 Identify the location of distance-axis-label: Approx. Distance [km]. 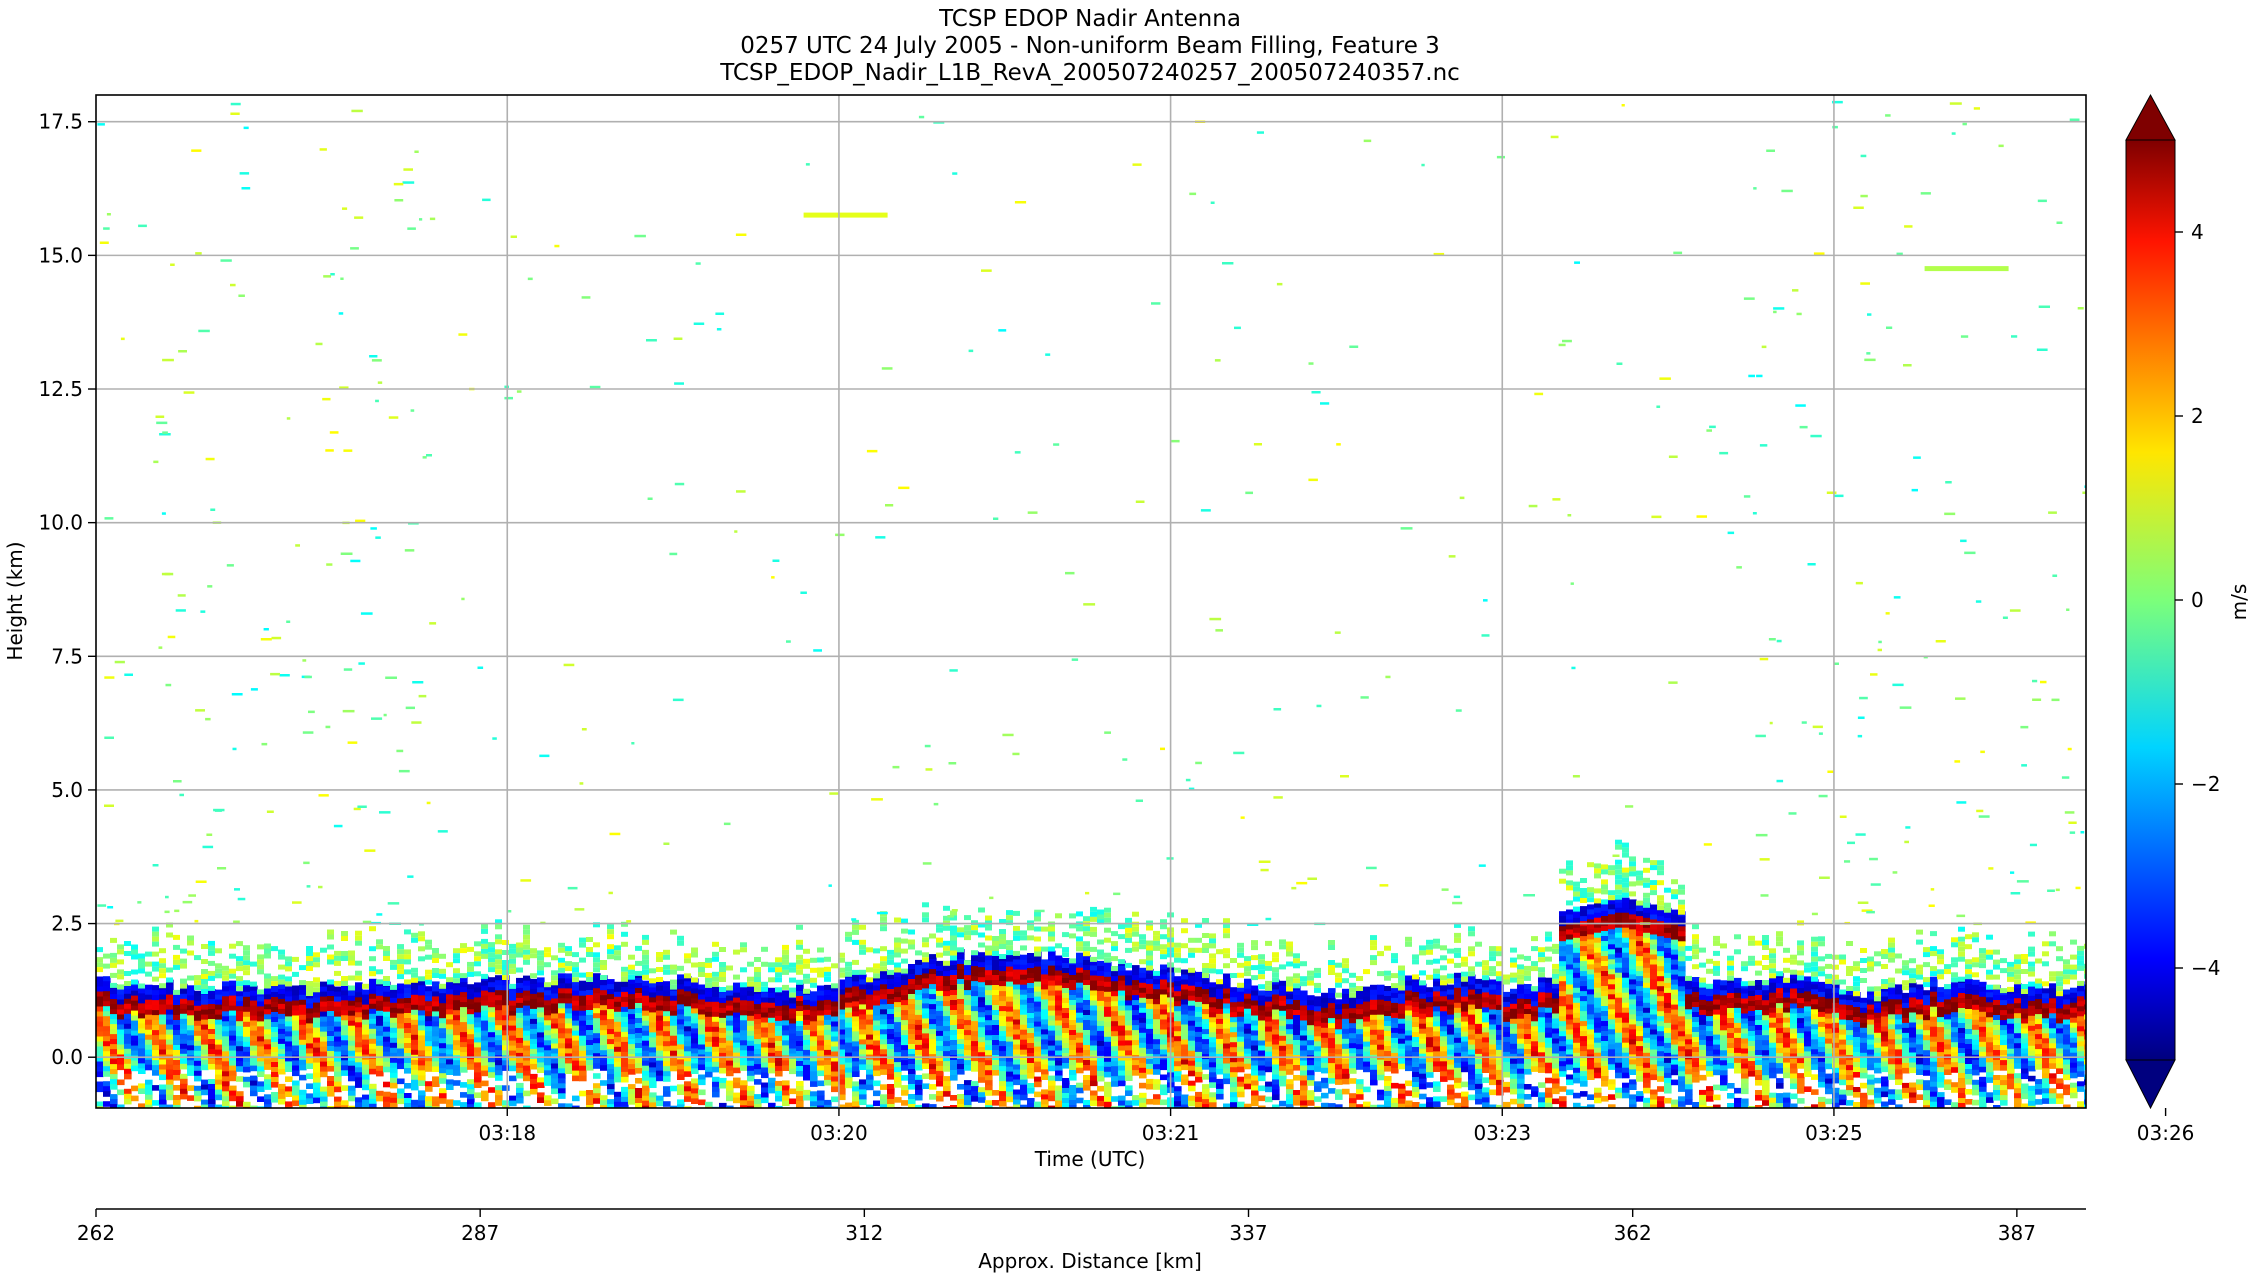
(1090, 1261).